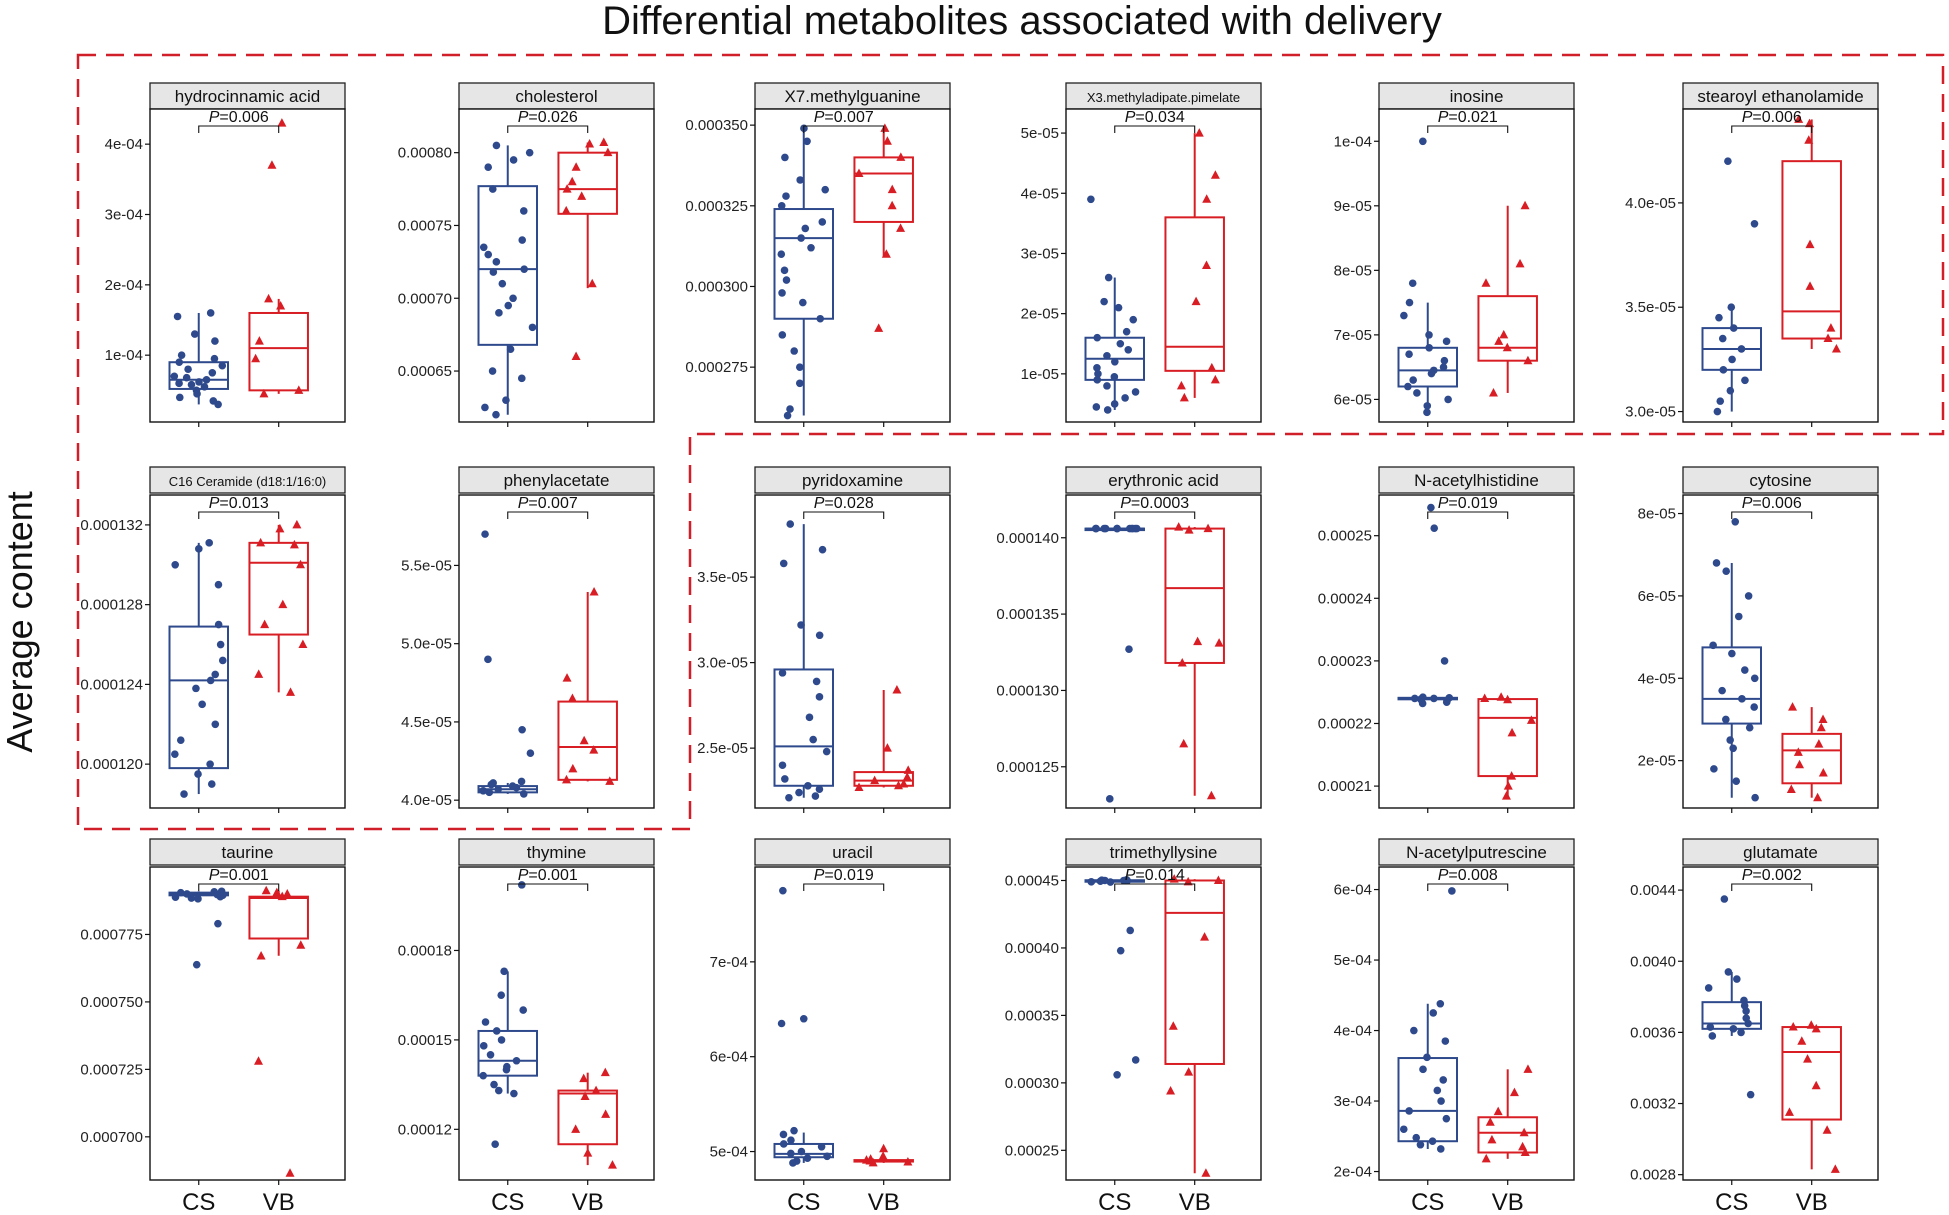  What do you see at coordinates (848, 503) in the screenshot?
I see `p-value-number: =0.028` at bounding box center [848, 503].